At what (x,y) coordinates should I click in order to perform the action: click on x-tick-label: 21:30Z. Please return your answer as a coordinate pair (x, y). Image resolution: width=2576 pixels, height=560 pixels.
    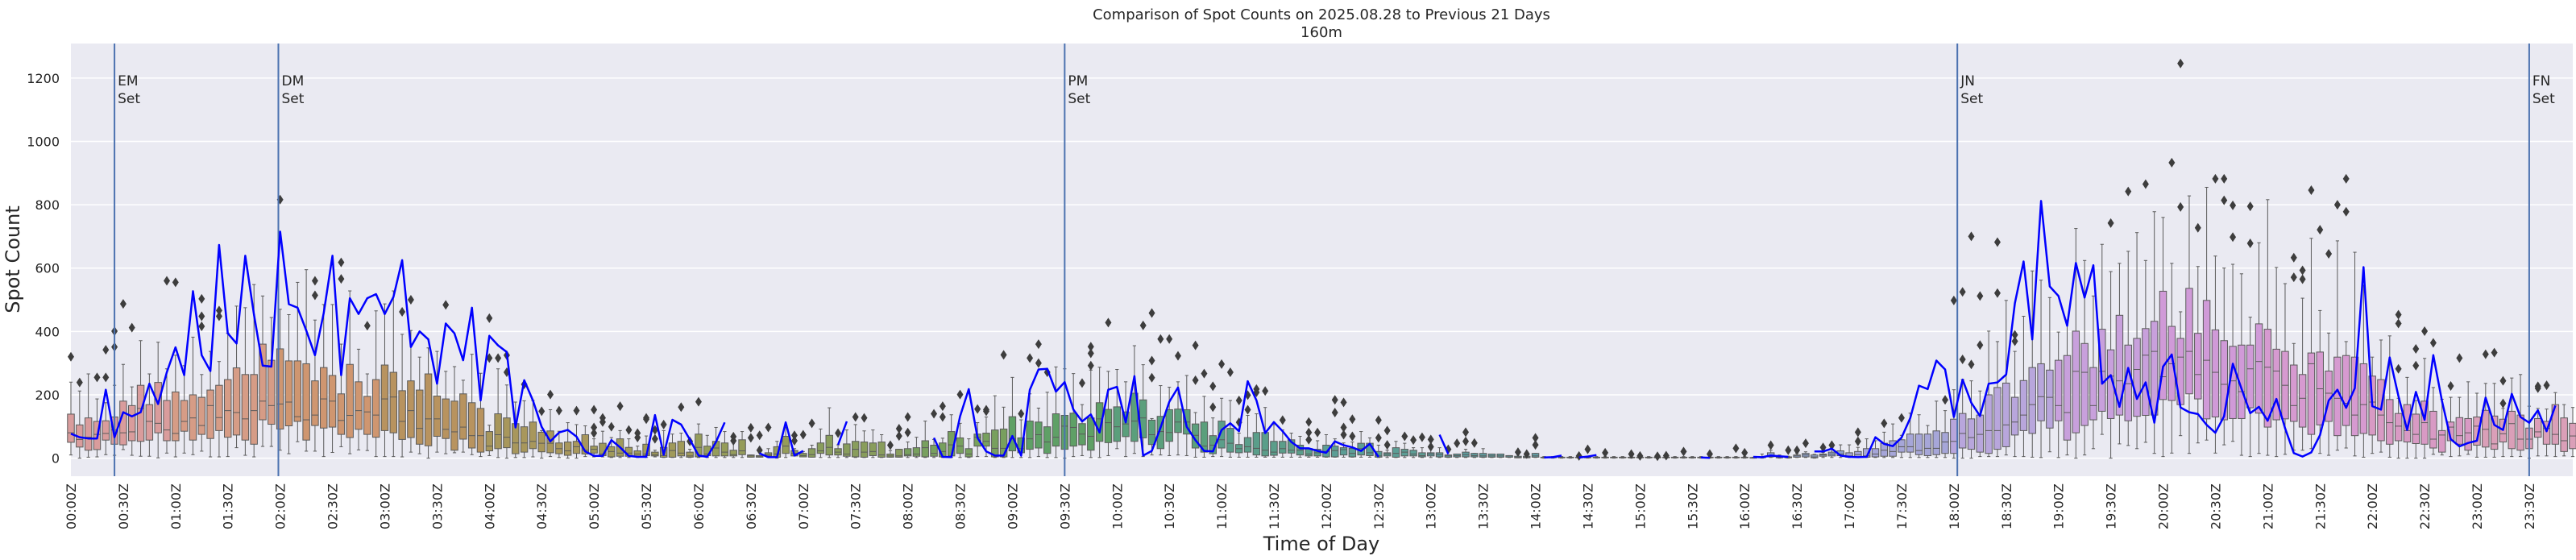
    Looking at the image, I should click on (2320, 506).